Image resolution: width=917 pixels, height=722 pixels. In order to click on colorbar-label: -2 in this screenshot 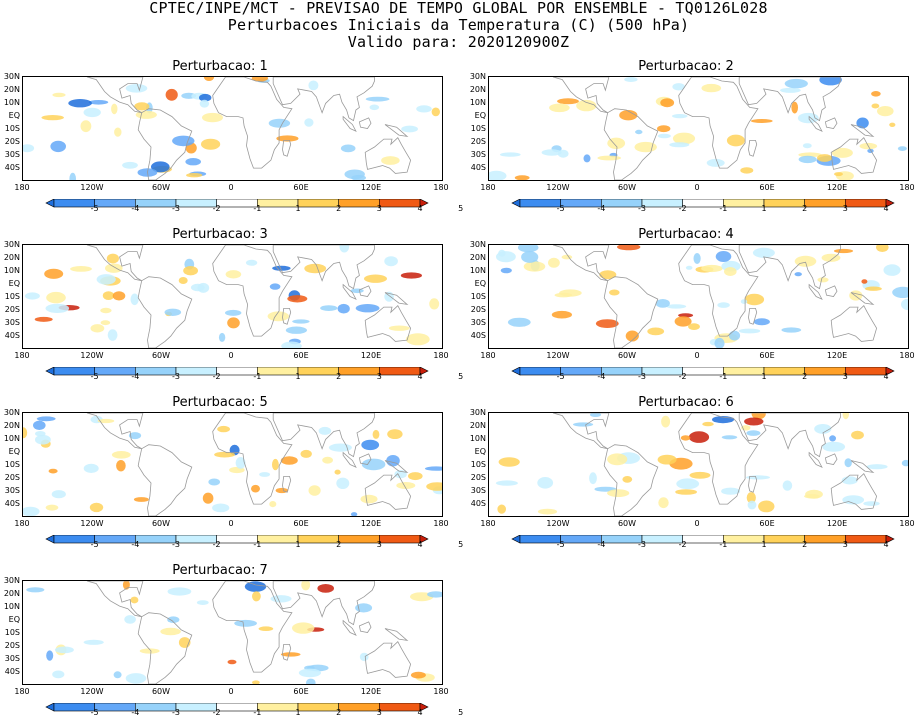, I will do `click(216, 376)`.